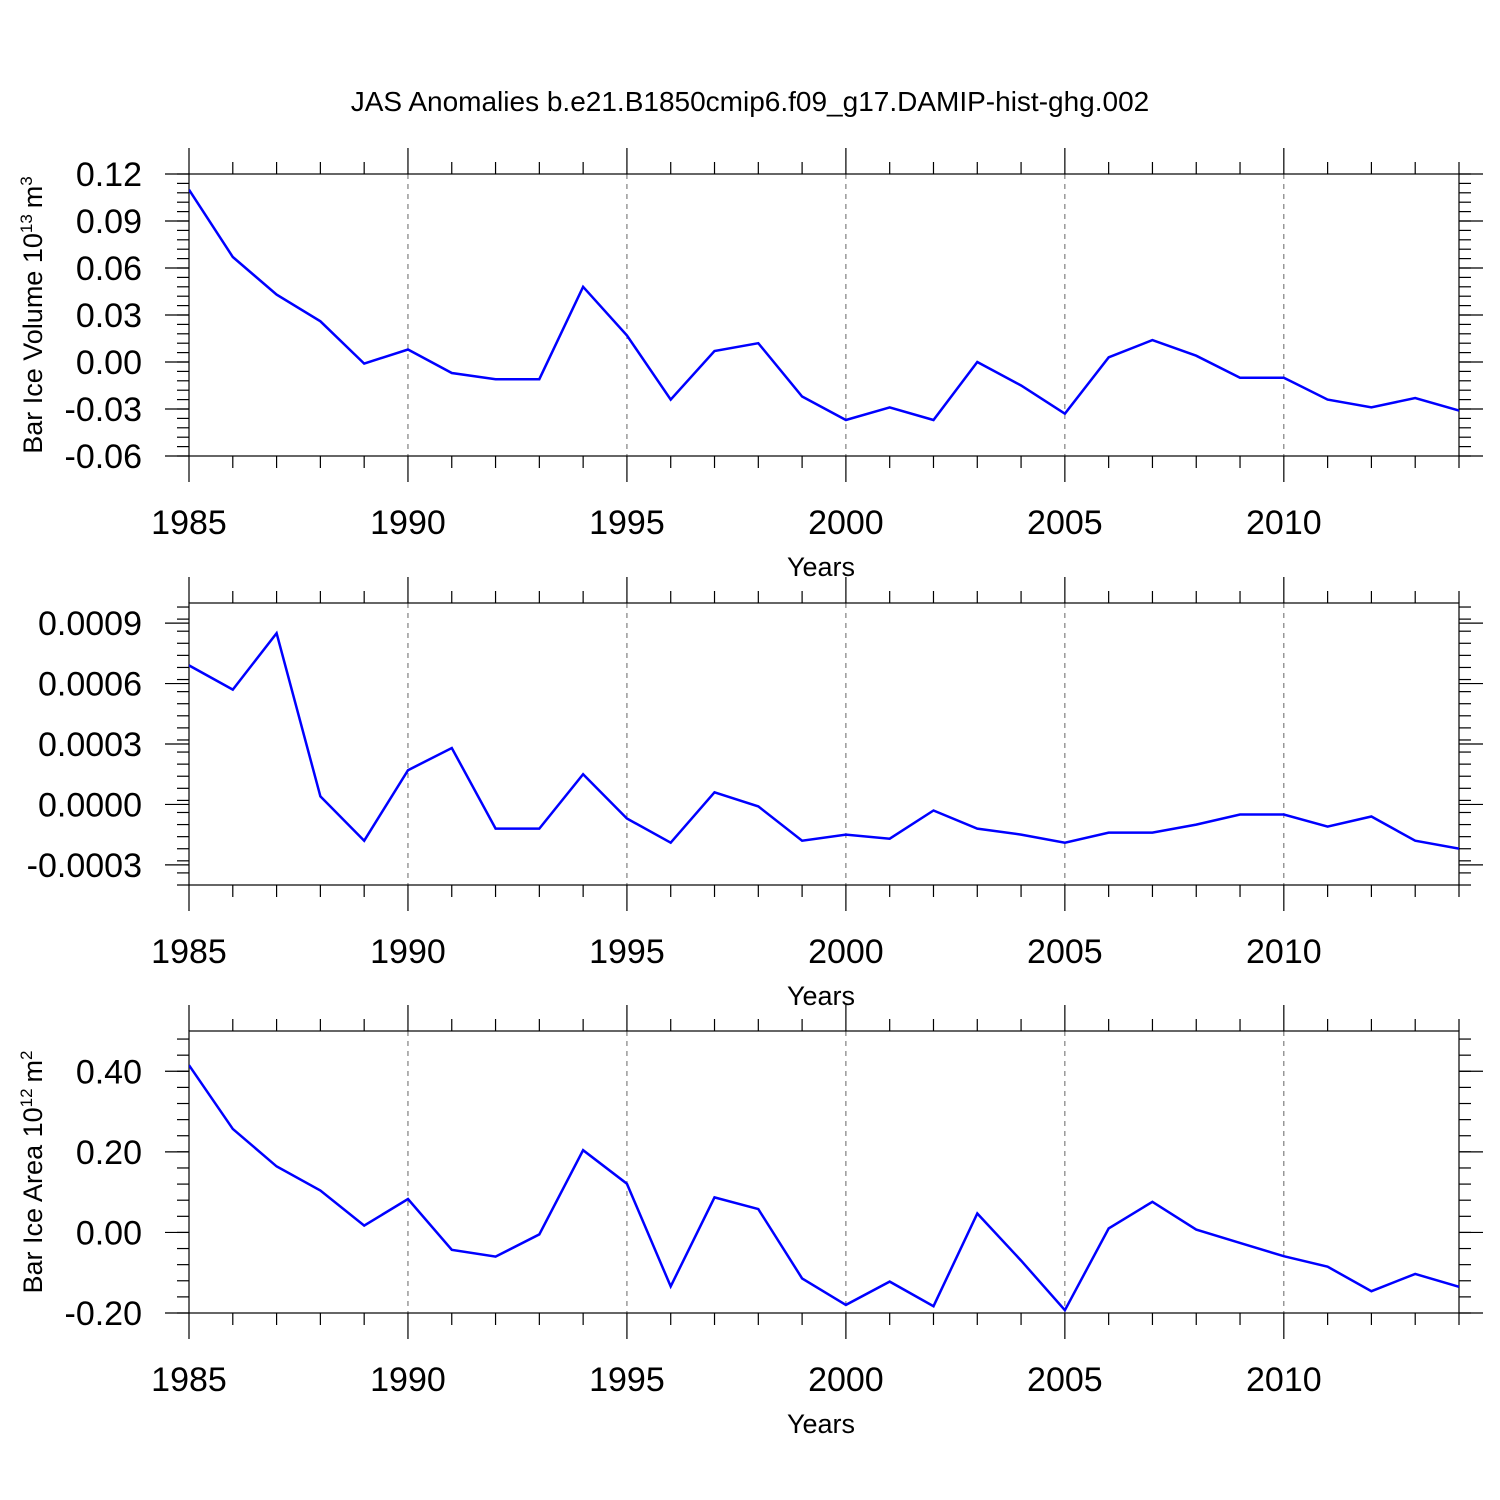 This screenshot has height=1500, width=1500. Describe the element at coordinates (90, 685) in the screenshot. I see `y-tick-label: 0.0006` at that location.